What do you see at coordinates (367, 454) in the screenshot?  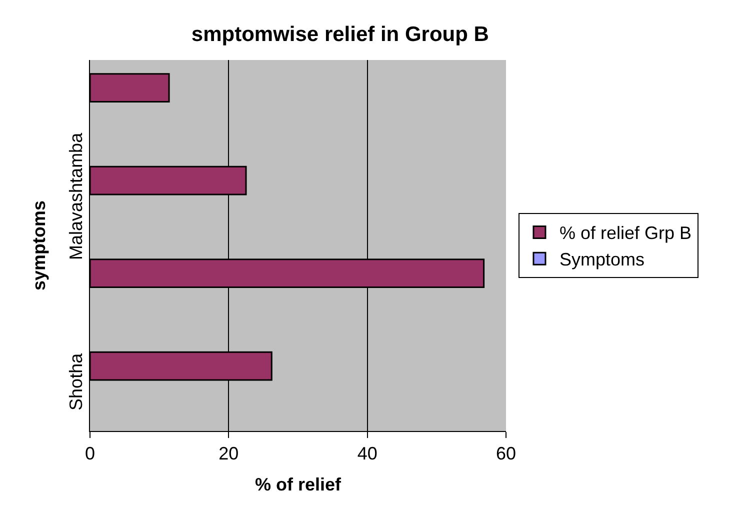 I see `x-tick-label: 40` at bounding box center [367, 454].